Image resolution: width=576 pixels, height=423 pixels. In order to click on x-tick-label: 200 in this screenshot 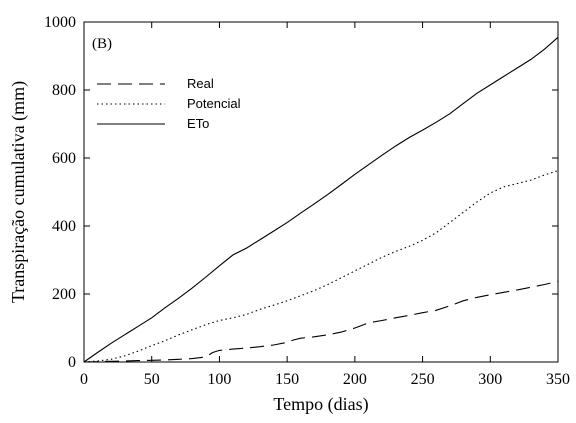, I will do `click(355, 379)`.